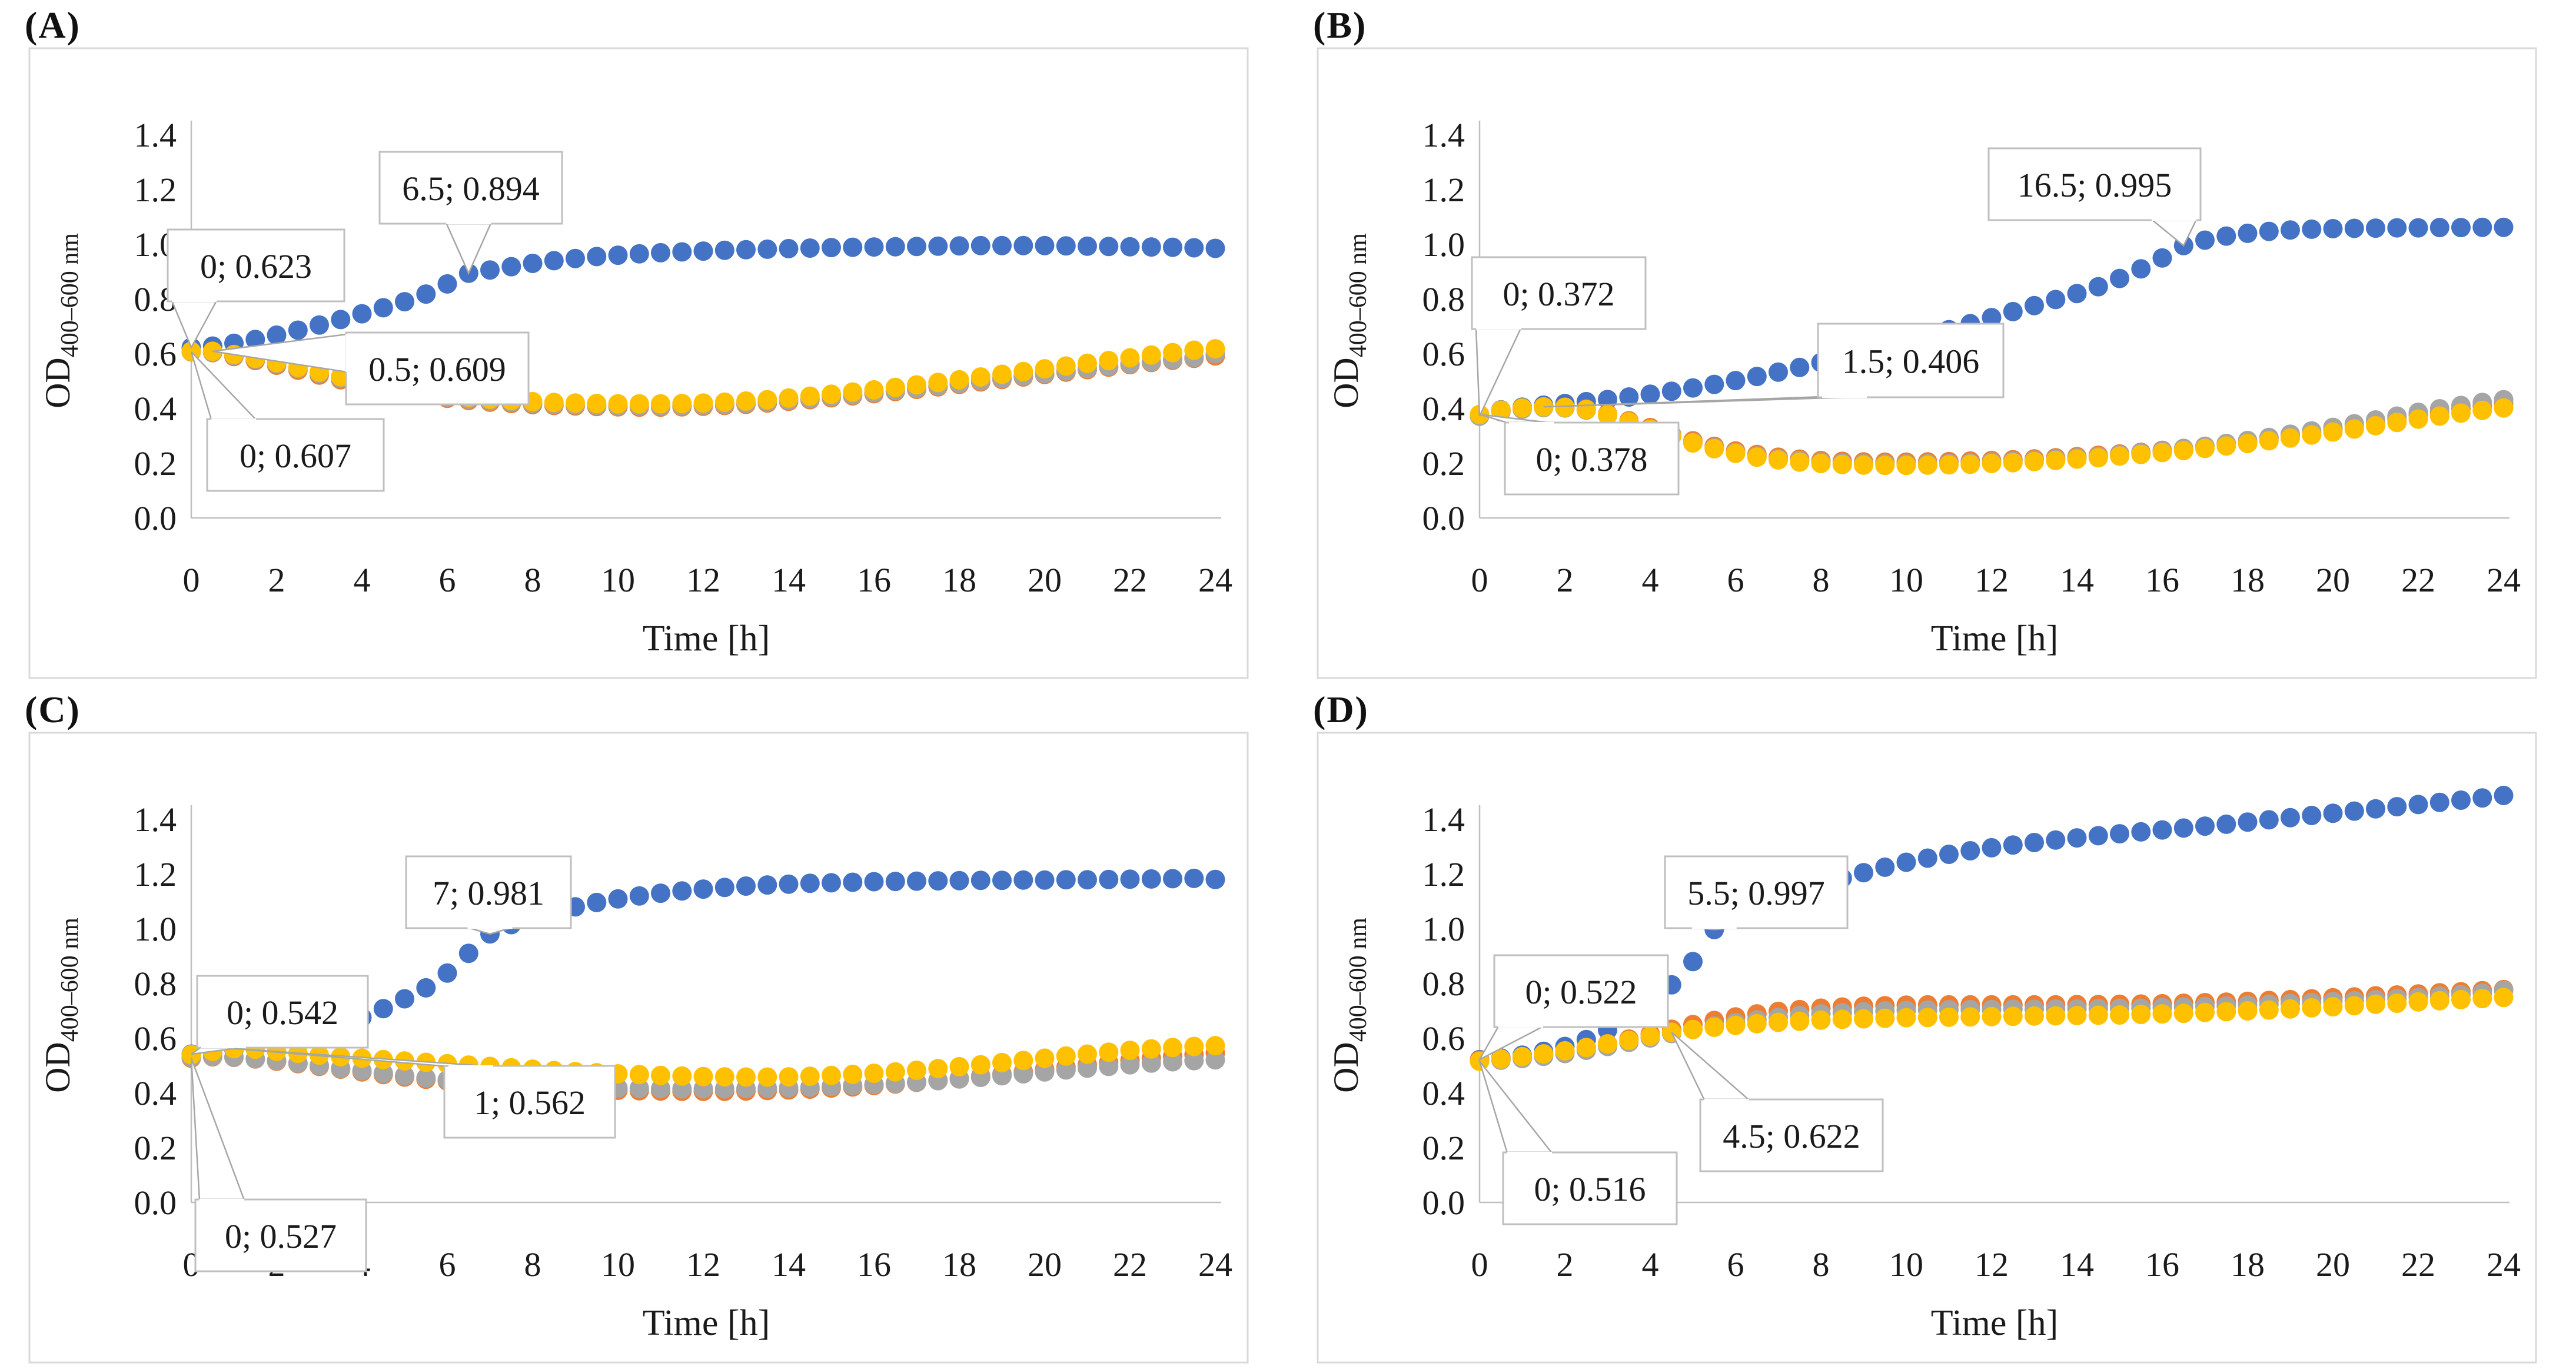 The height and width of the screenshot is (1369, 2576). I want to click on y-tick-label: 0.2, so click(1443, 463).